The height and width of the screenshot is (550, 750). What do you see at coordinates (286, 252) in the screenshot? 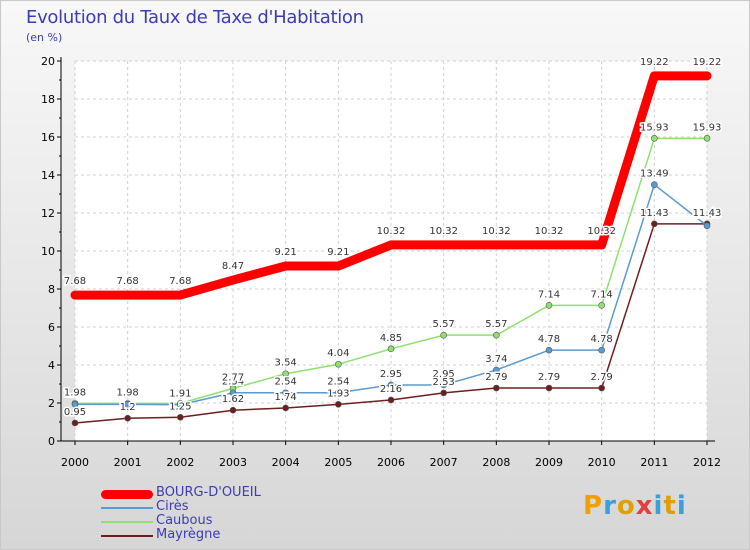
I see `data-label: 9.21` at bounding box center [286, 252].